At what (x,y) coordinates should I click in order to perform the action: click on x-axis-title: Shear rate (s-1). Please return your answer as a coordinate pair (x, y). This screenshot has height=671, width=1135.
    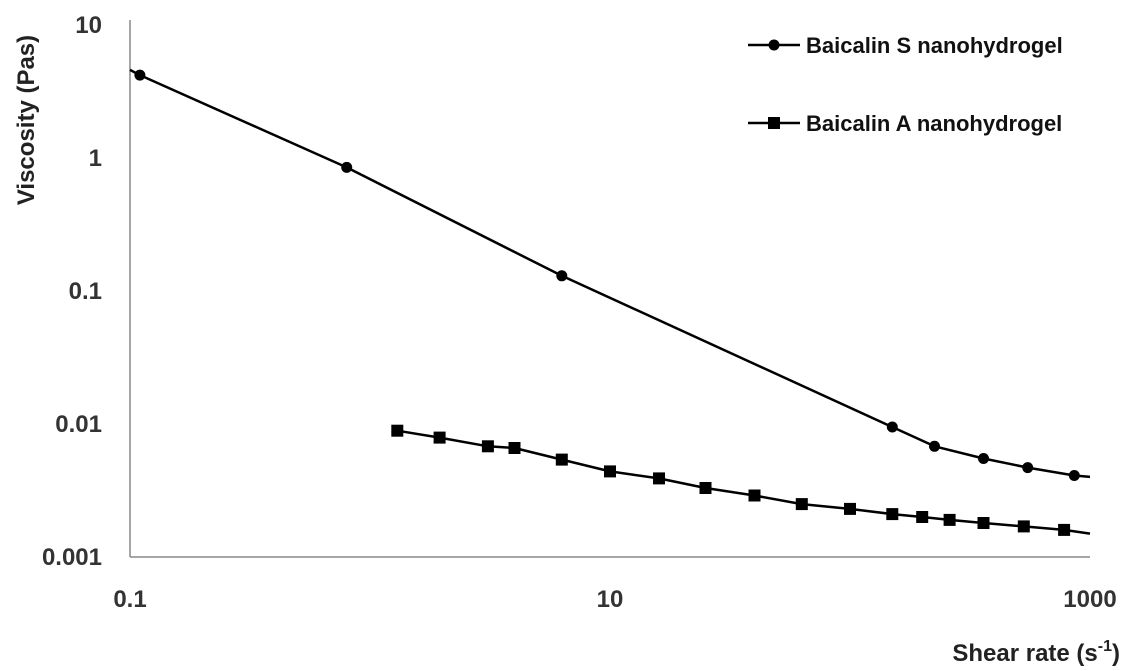
    Looking at the image, I should click on (1036, 652).